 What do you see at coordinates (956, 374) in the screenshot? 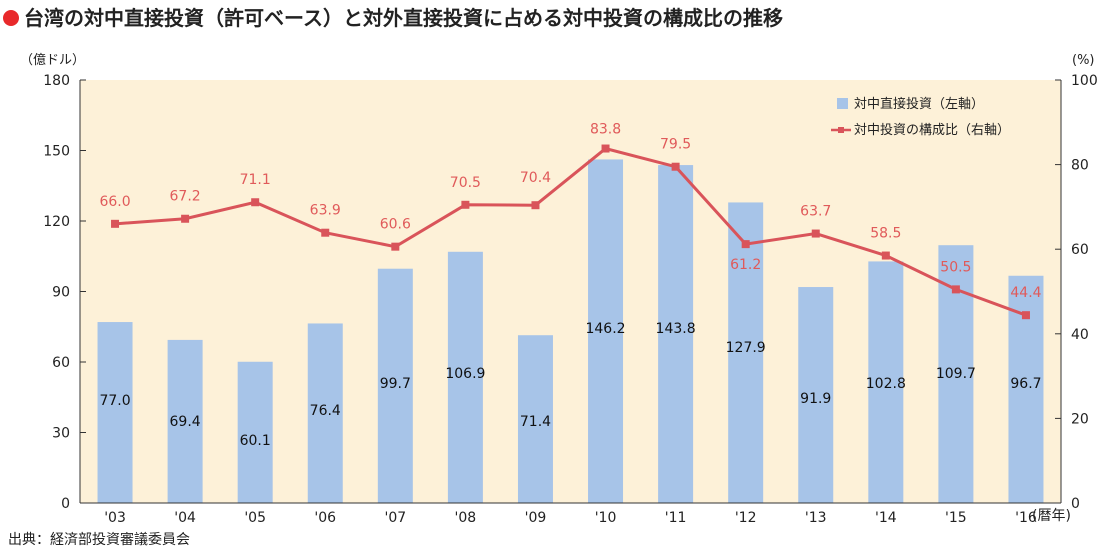
I see `bar-label-12: 109.7` at bounding box center [956, 374].